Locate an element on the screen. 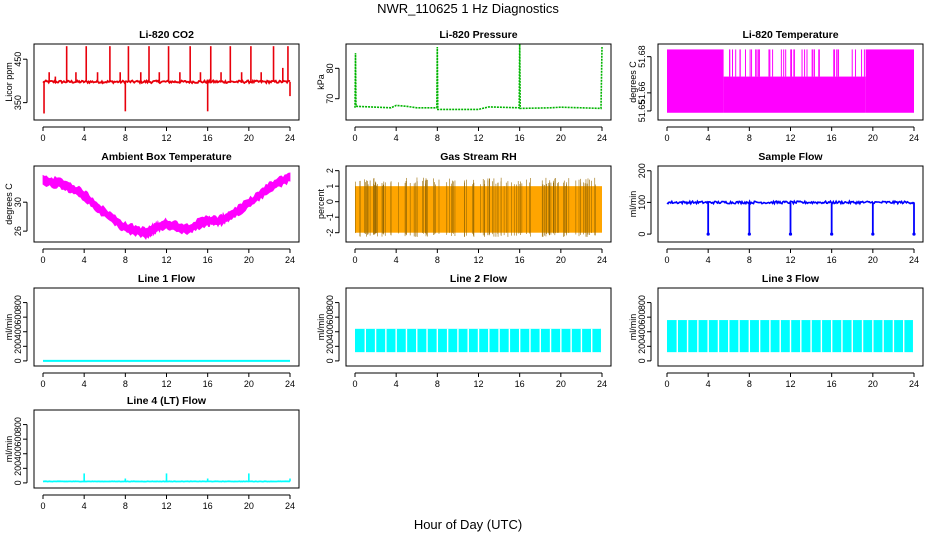  line-1-flow-y-label: ml/min is located at coordinates (9, 327).